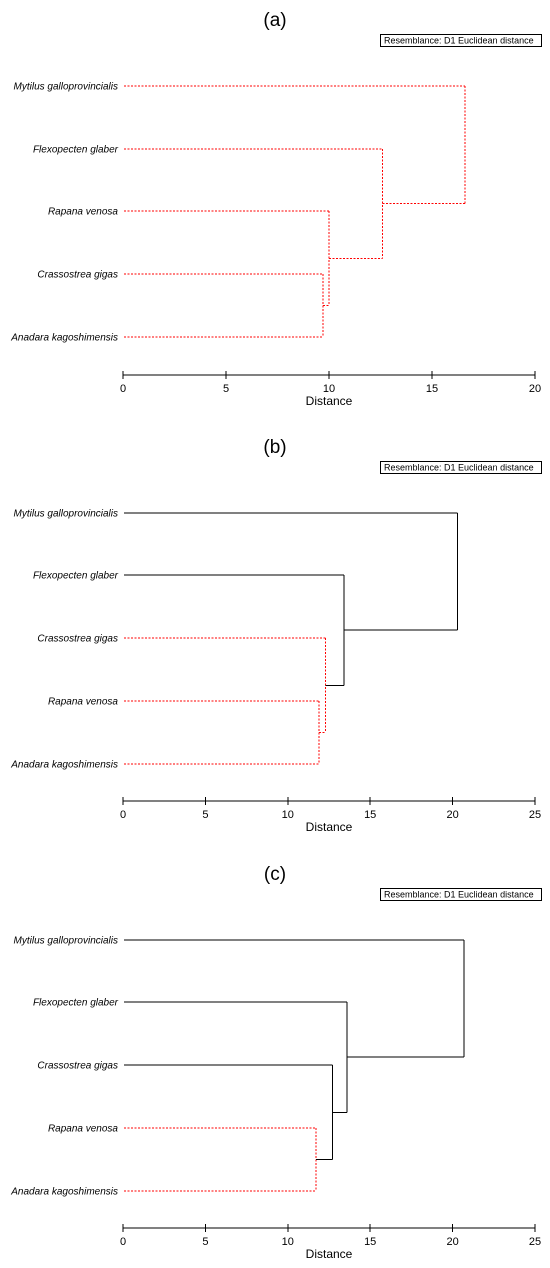 The height and width of the screenshot is (1268, 550). Describe the element at coordinates (274, 20) in the screenshot. I see `panel-label: (a)` at that location.